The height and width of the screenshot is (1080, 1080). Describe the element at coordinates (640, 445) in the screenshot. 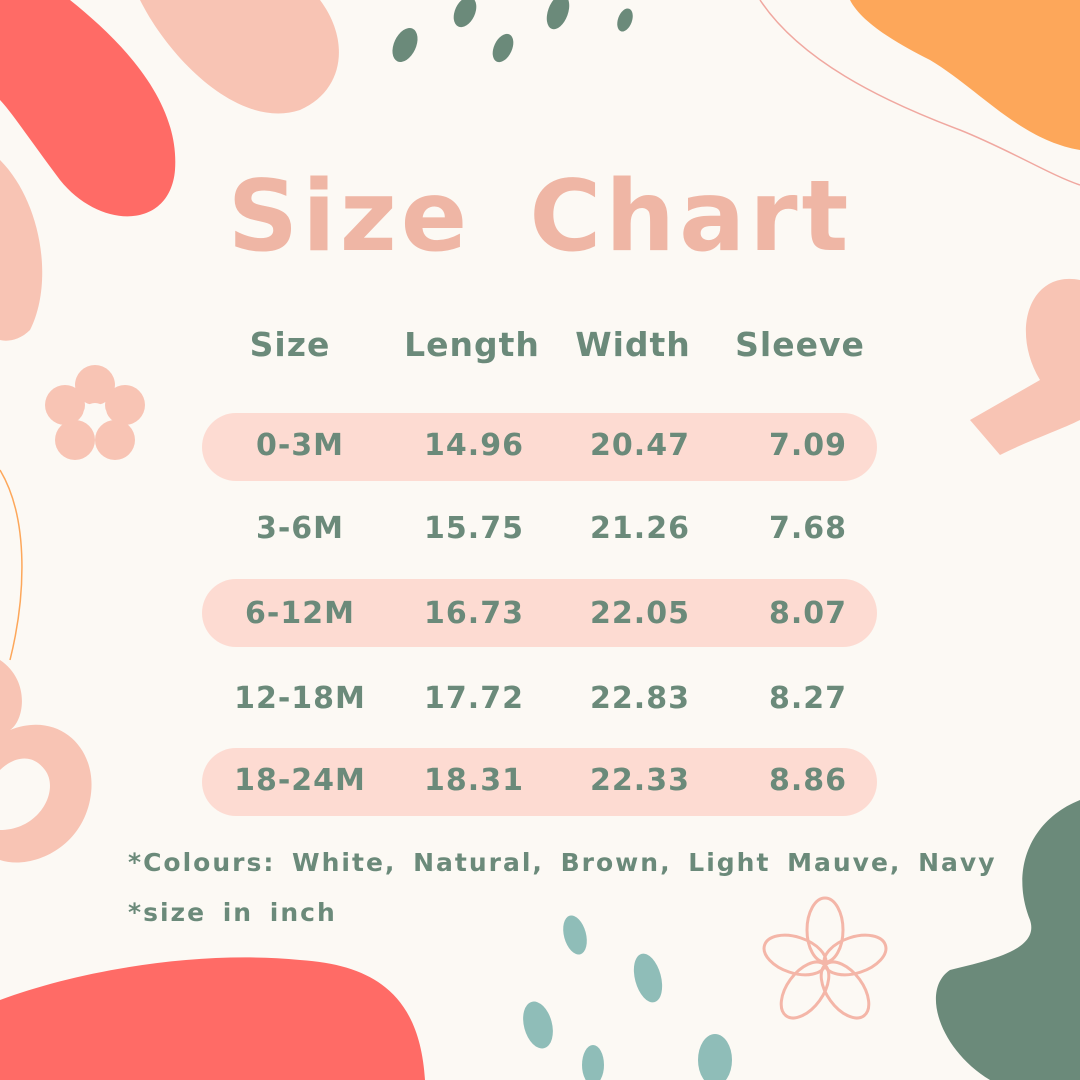

I see `cell-width: 20.47` at that location.